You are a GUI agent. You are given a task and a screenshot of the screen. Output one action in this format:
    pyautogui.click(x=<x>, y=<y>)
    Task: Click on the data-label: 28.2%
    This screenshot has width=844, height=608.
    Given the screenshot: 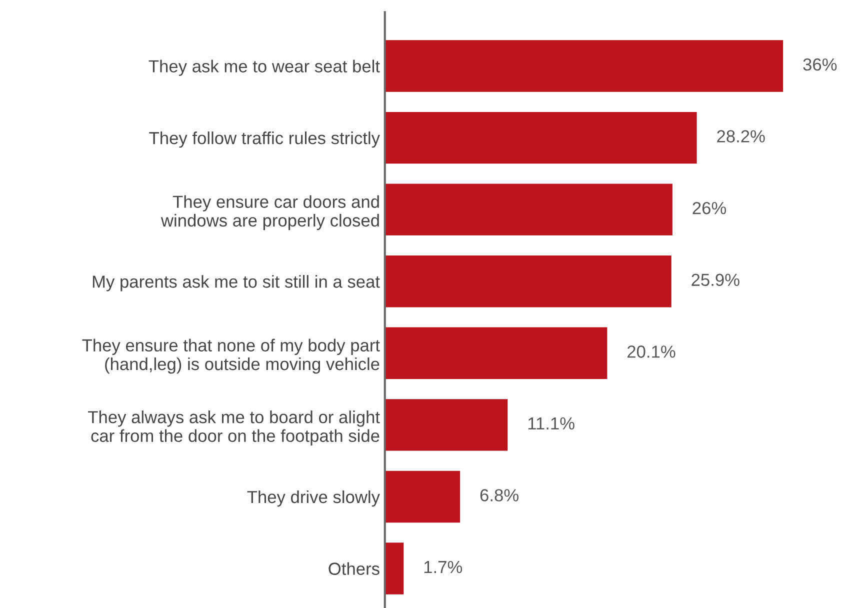 What is the action you would take?
    pyautogui.click(x=741, y=136)
    